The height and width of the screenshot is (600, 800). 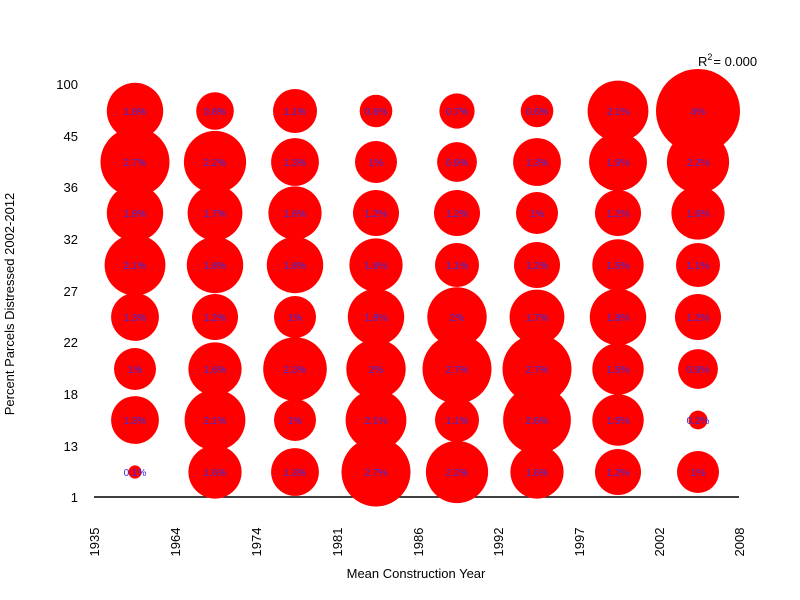 What do you see at coordinates (175, 542) in the screenshot?
I see `x-tick-label: 1964` at bounding box center [175, 542].